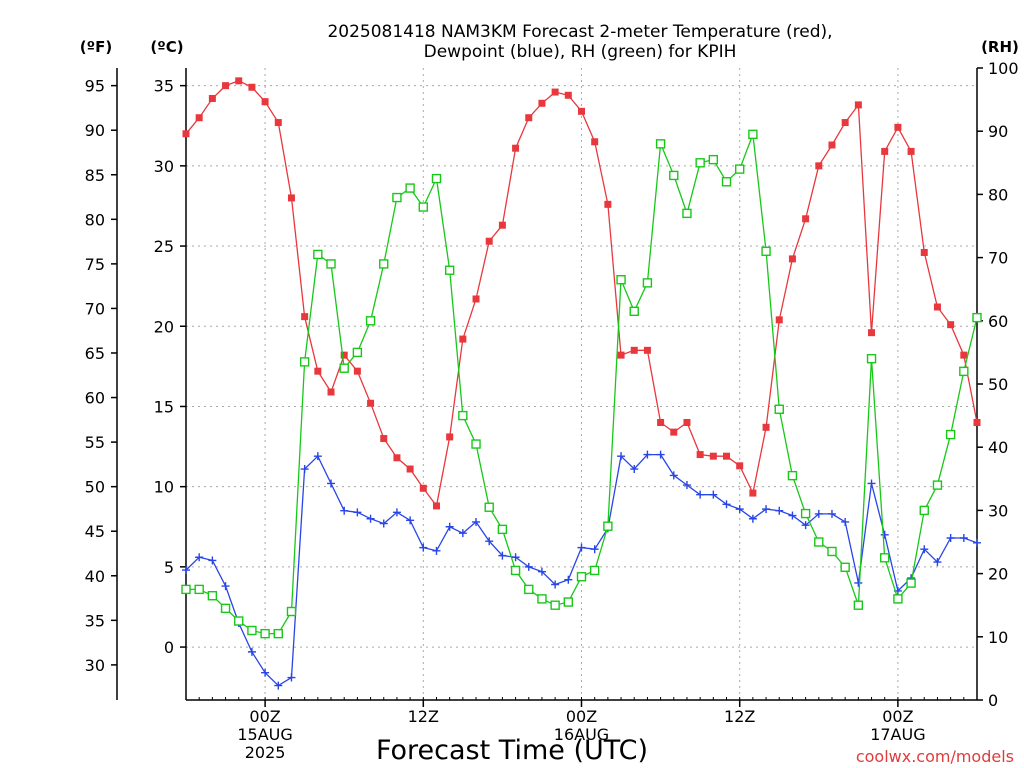 This screenshot has height=768, width=1024. What do you see at coordinates (1003, 68) in the screenshot?
I see `rh-tick-label: 100` at bounding box center [1003, 68].